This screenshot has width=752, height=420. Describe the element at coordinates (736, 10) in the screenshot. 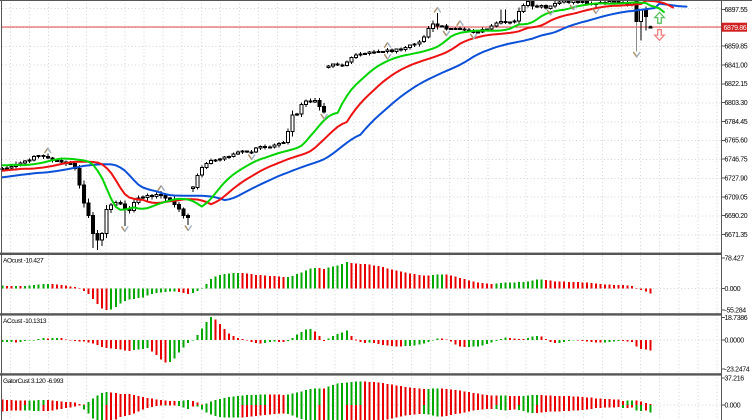

I see `svg-text: 6897.55` at that location.